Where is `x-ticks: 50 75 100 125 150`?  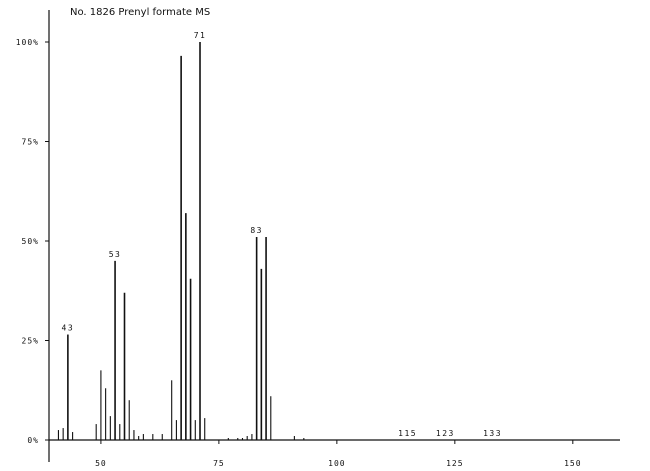
x-ticks: 50 75 100 125 150 is located at coordinates (338, 454).